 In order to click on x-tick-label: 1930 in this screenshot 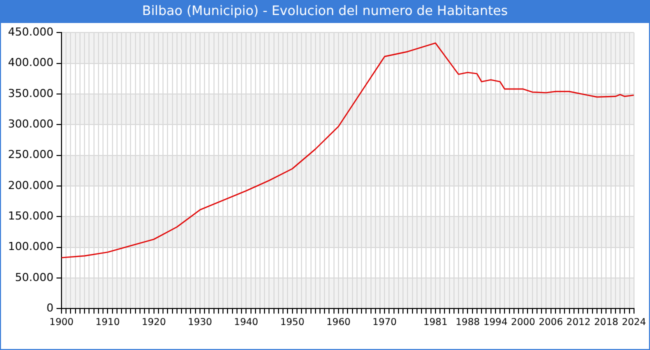, I will do `click(200, 322)`.